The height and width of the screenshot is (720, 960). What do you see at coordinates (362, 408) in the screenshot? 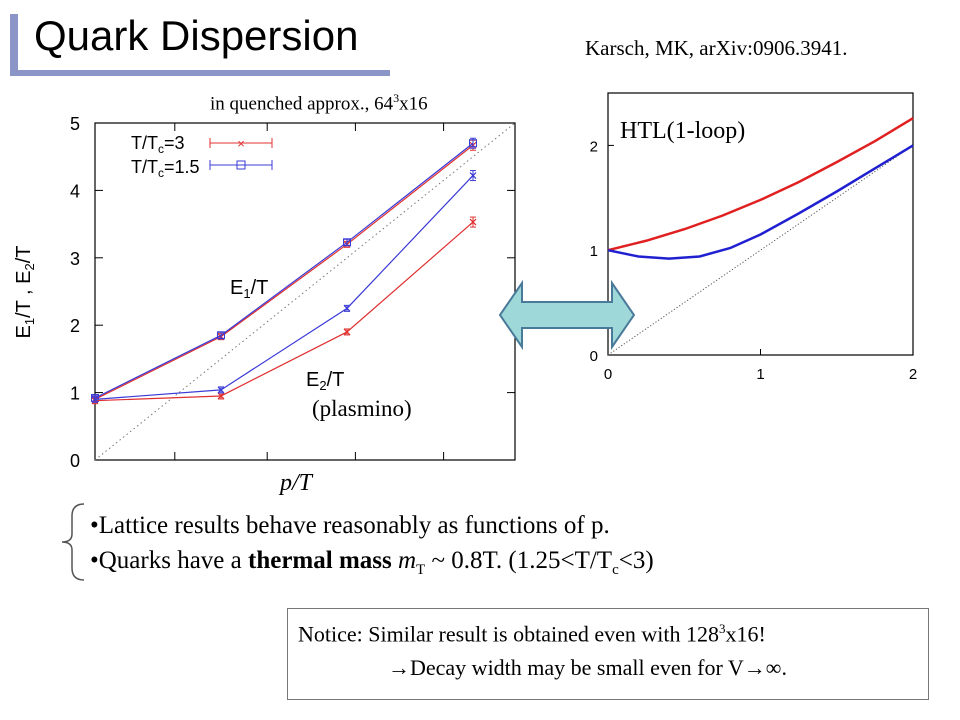
I see `annotation-plasmino: (plasmino)` at bounding box center [362, 408].